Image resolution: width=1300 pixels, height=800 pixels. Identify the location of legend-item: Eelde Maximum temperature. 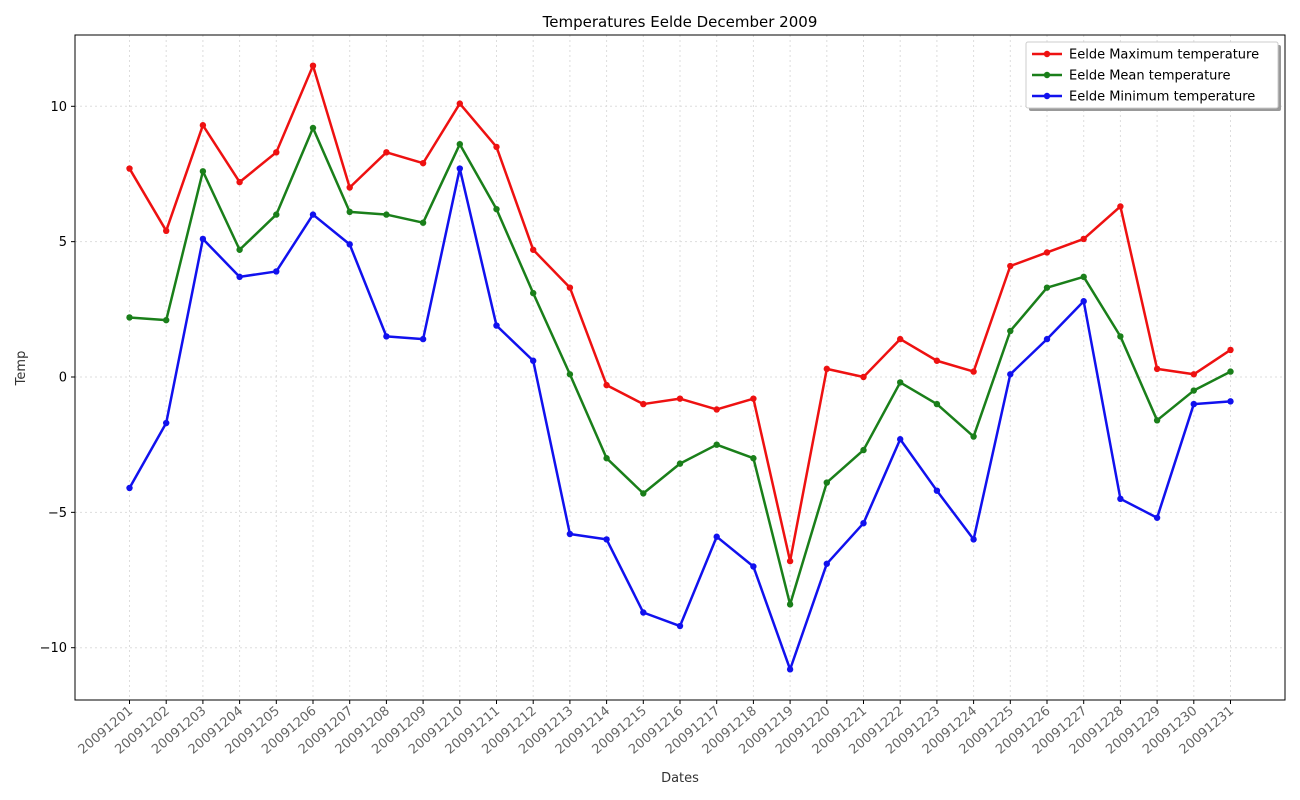
(1145, 55).